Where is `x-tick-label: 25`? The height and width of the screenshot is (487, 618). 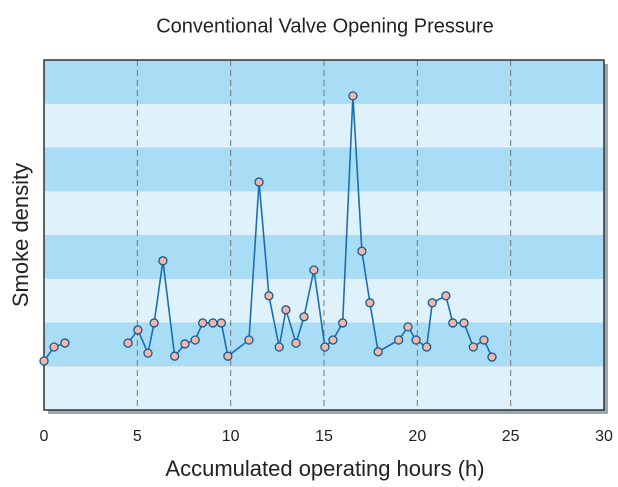 x-tick-label: 25 is located at coordinates (511, 436).